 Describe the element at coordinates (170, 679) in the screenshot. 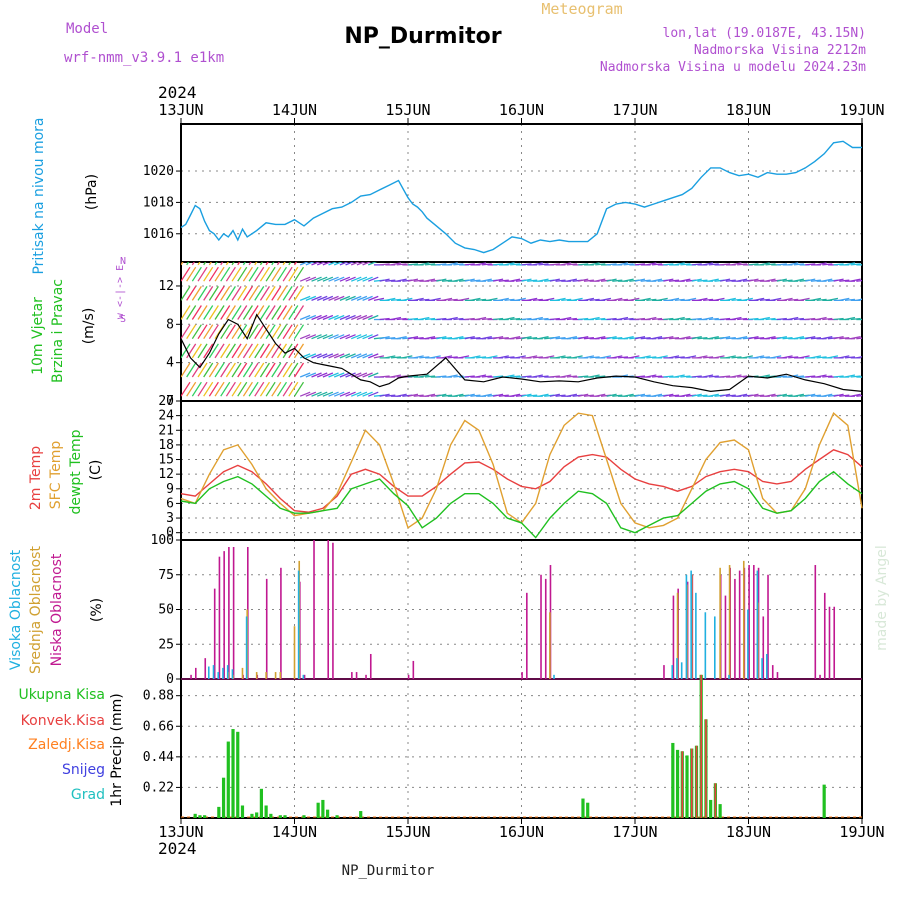

I see `ytick-label-clouds: 0` at that location.